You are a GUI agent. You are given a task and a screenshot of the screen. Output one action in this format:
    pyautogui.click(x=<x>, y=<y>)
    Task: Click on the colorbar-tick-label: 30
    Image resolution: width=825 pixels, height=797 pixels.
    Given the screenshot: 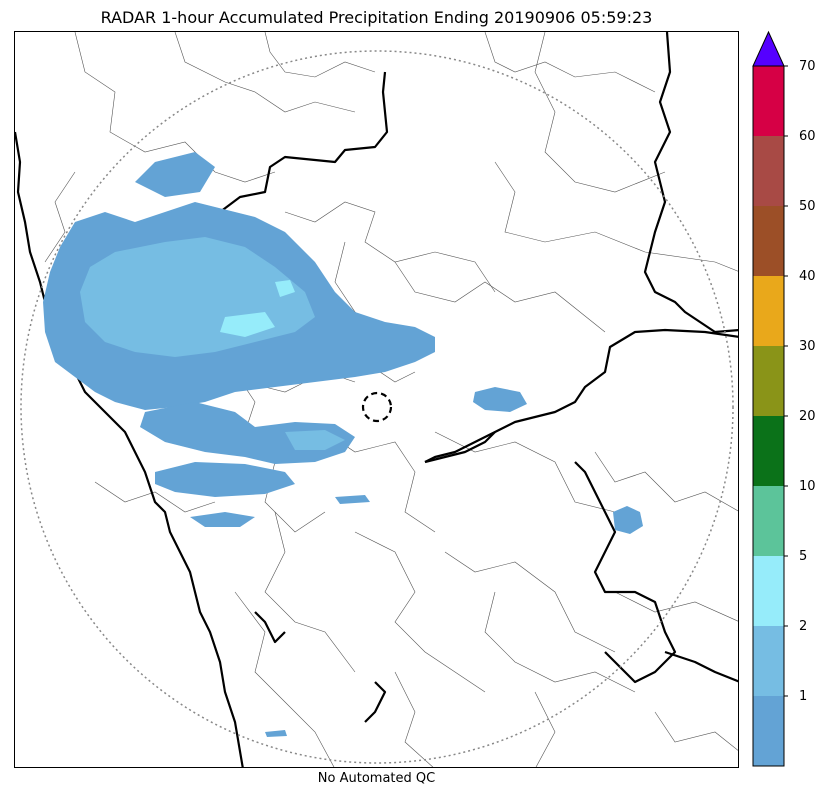 What is the action you would take?
    pyautogui.click(x=807, y=346)
    